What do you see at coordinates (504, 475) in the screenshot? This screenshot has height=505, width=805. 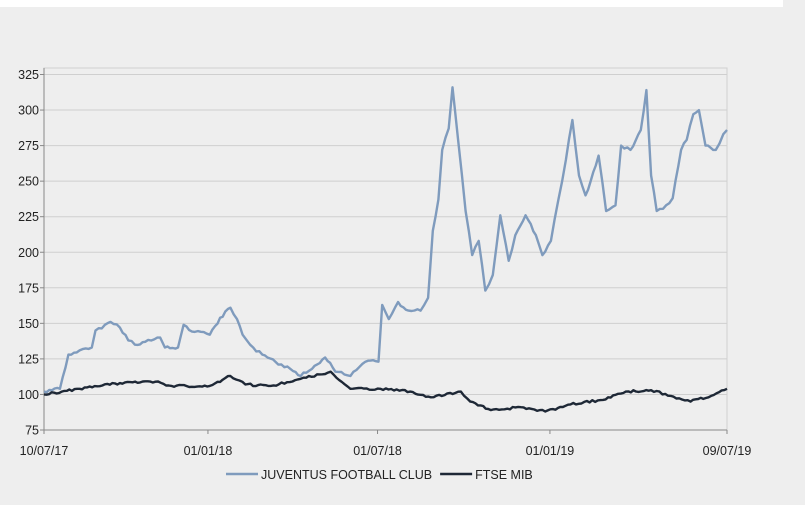 I see `legend-label: FTSE MIB` at bounding box center [504, 475].